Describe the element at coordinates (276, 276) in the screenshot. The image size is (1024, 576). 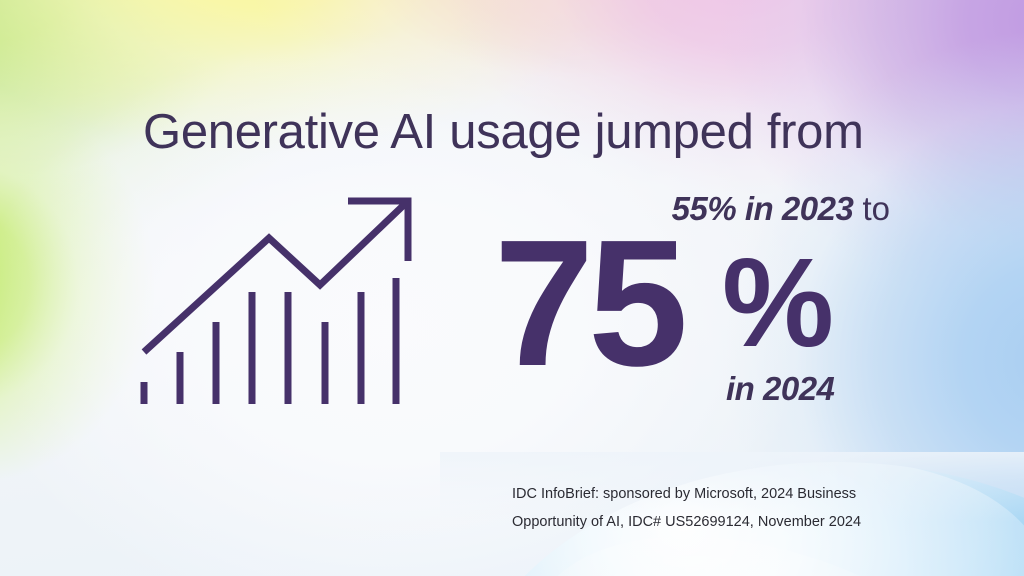
I see `chart-trend-line` at that location.